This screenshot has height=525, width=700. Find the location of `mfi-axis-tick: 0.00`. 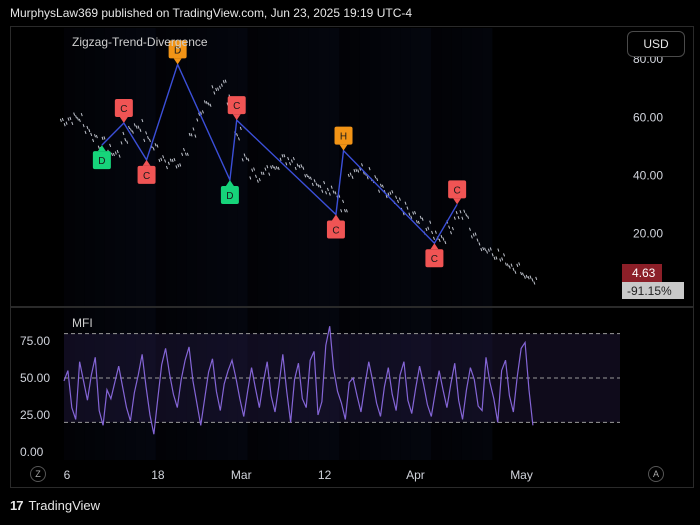

mfi-axis-tick: 0.00 is located at coordinates (32, 452).